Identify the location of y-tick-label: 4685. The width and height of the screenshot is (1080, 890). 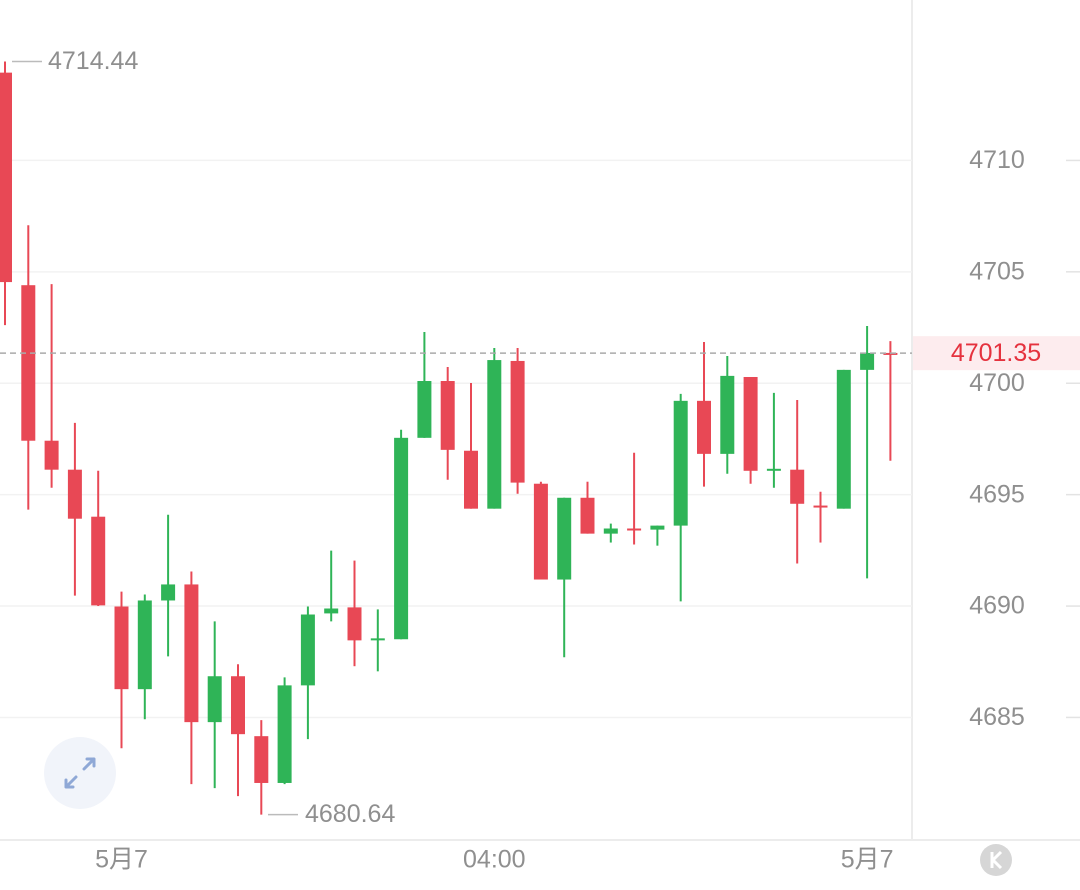
(997, 717).